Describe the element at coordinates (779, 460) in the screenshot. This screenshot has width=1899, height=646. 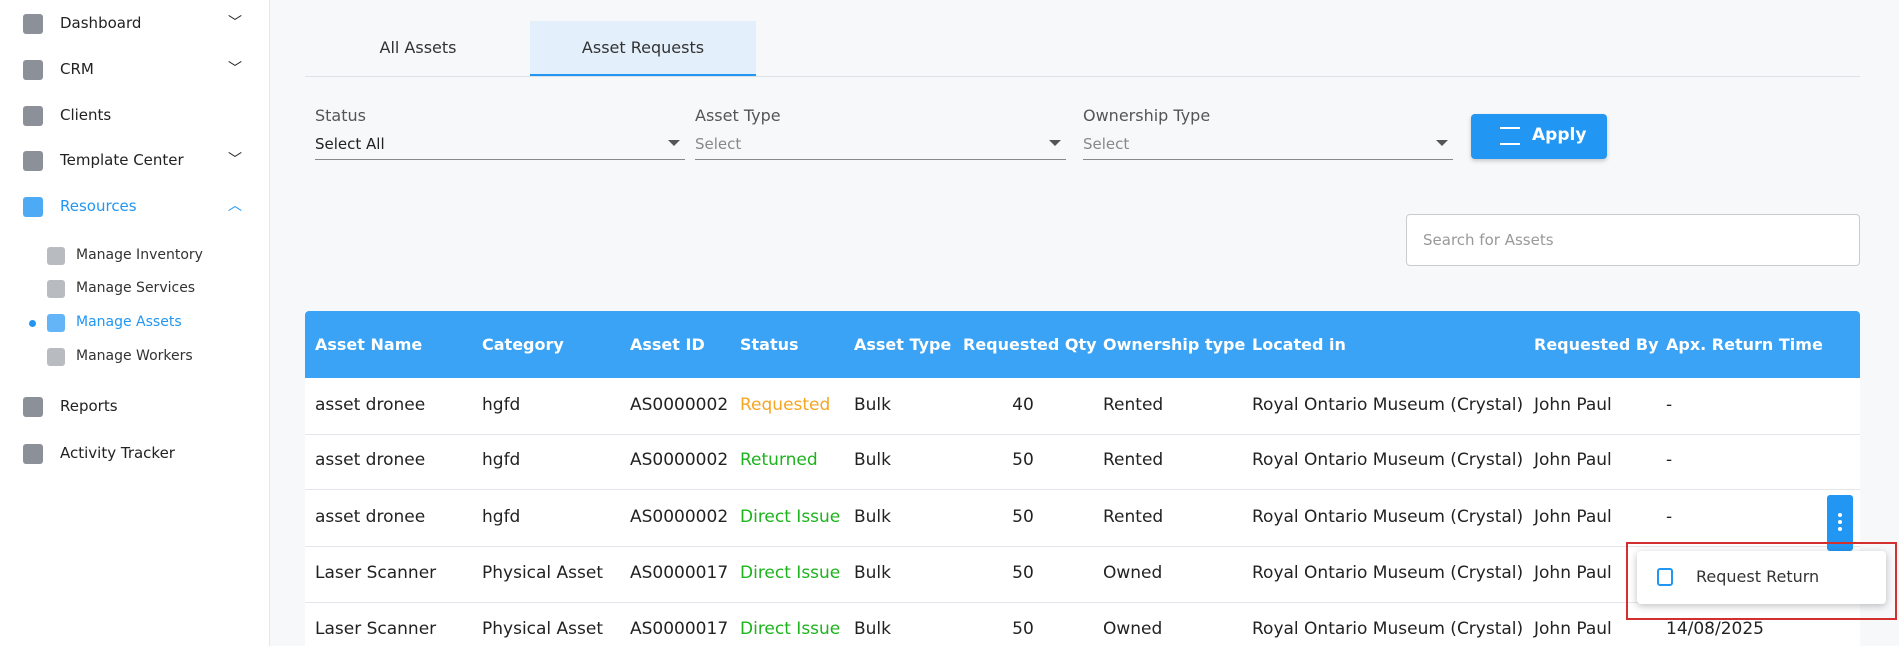
I see `cell: Returned` at that location.